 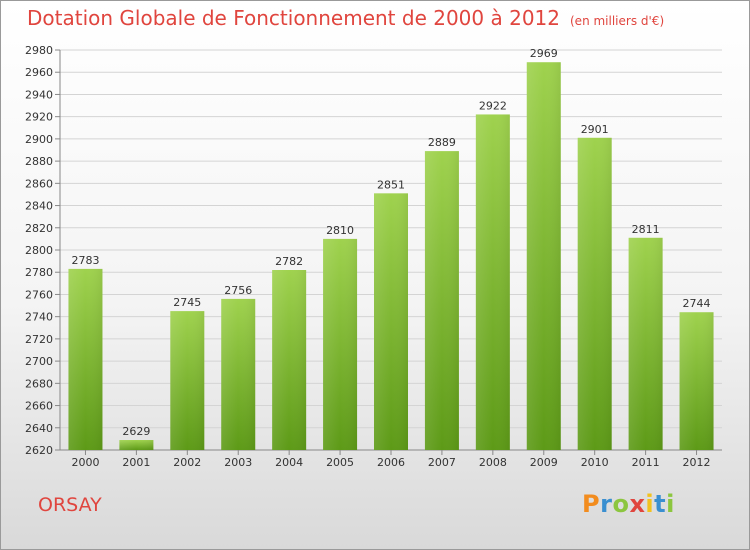 What do you see at coordinates (340, 462) in the screenshot?
I see `x-tick-label: 2005` at bounding box center [340, 462].